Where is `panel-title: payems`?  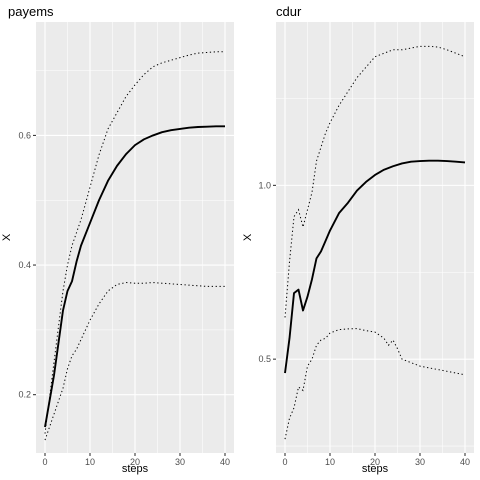
panel-title: payems is located at coordinates (31, 11).